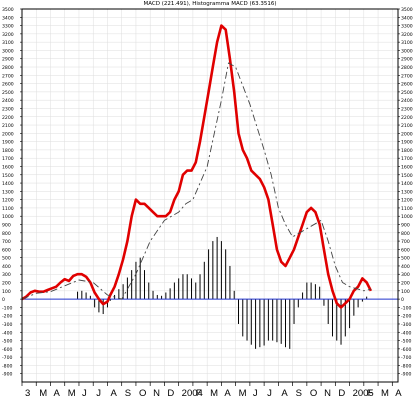 This screenshot has height=400, width=420. I want to click on y-tick-label-left: -800, so click(7, 366).